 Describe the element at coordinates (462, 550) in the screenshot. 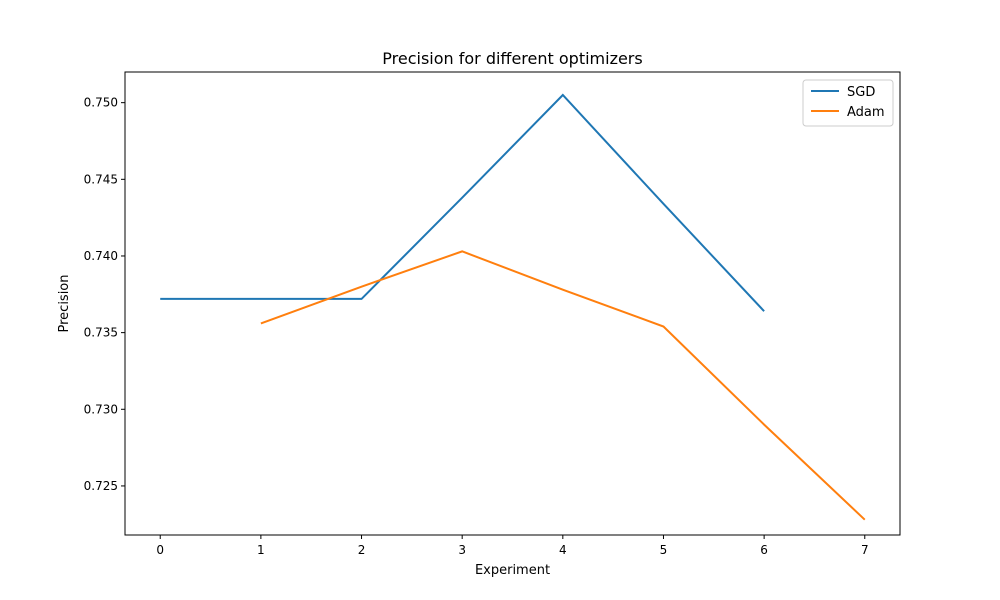

I see `x-tick-label: 3` at that location.